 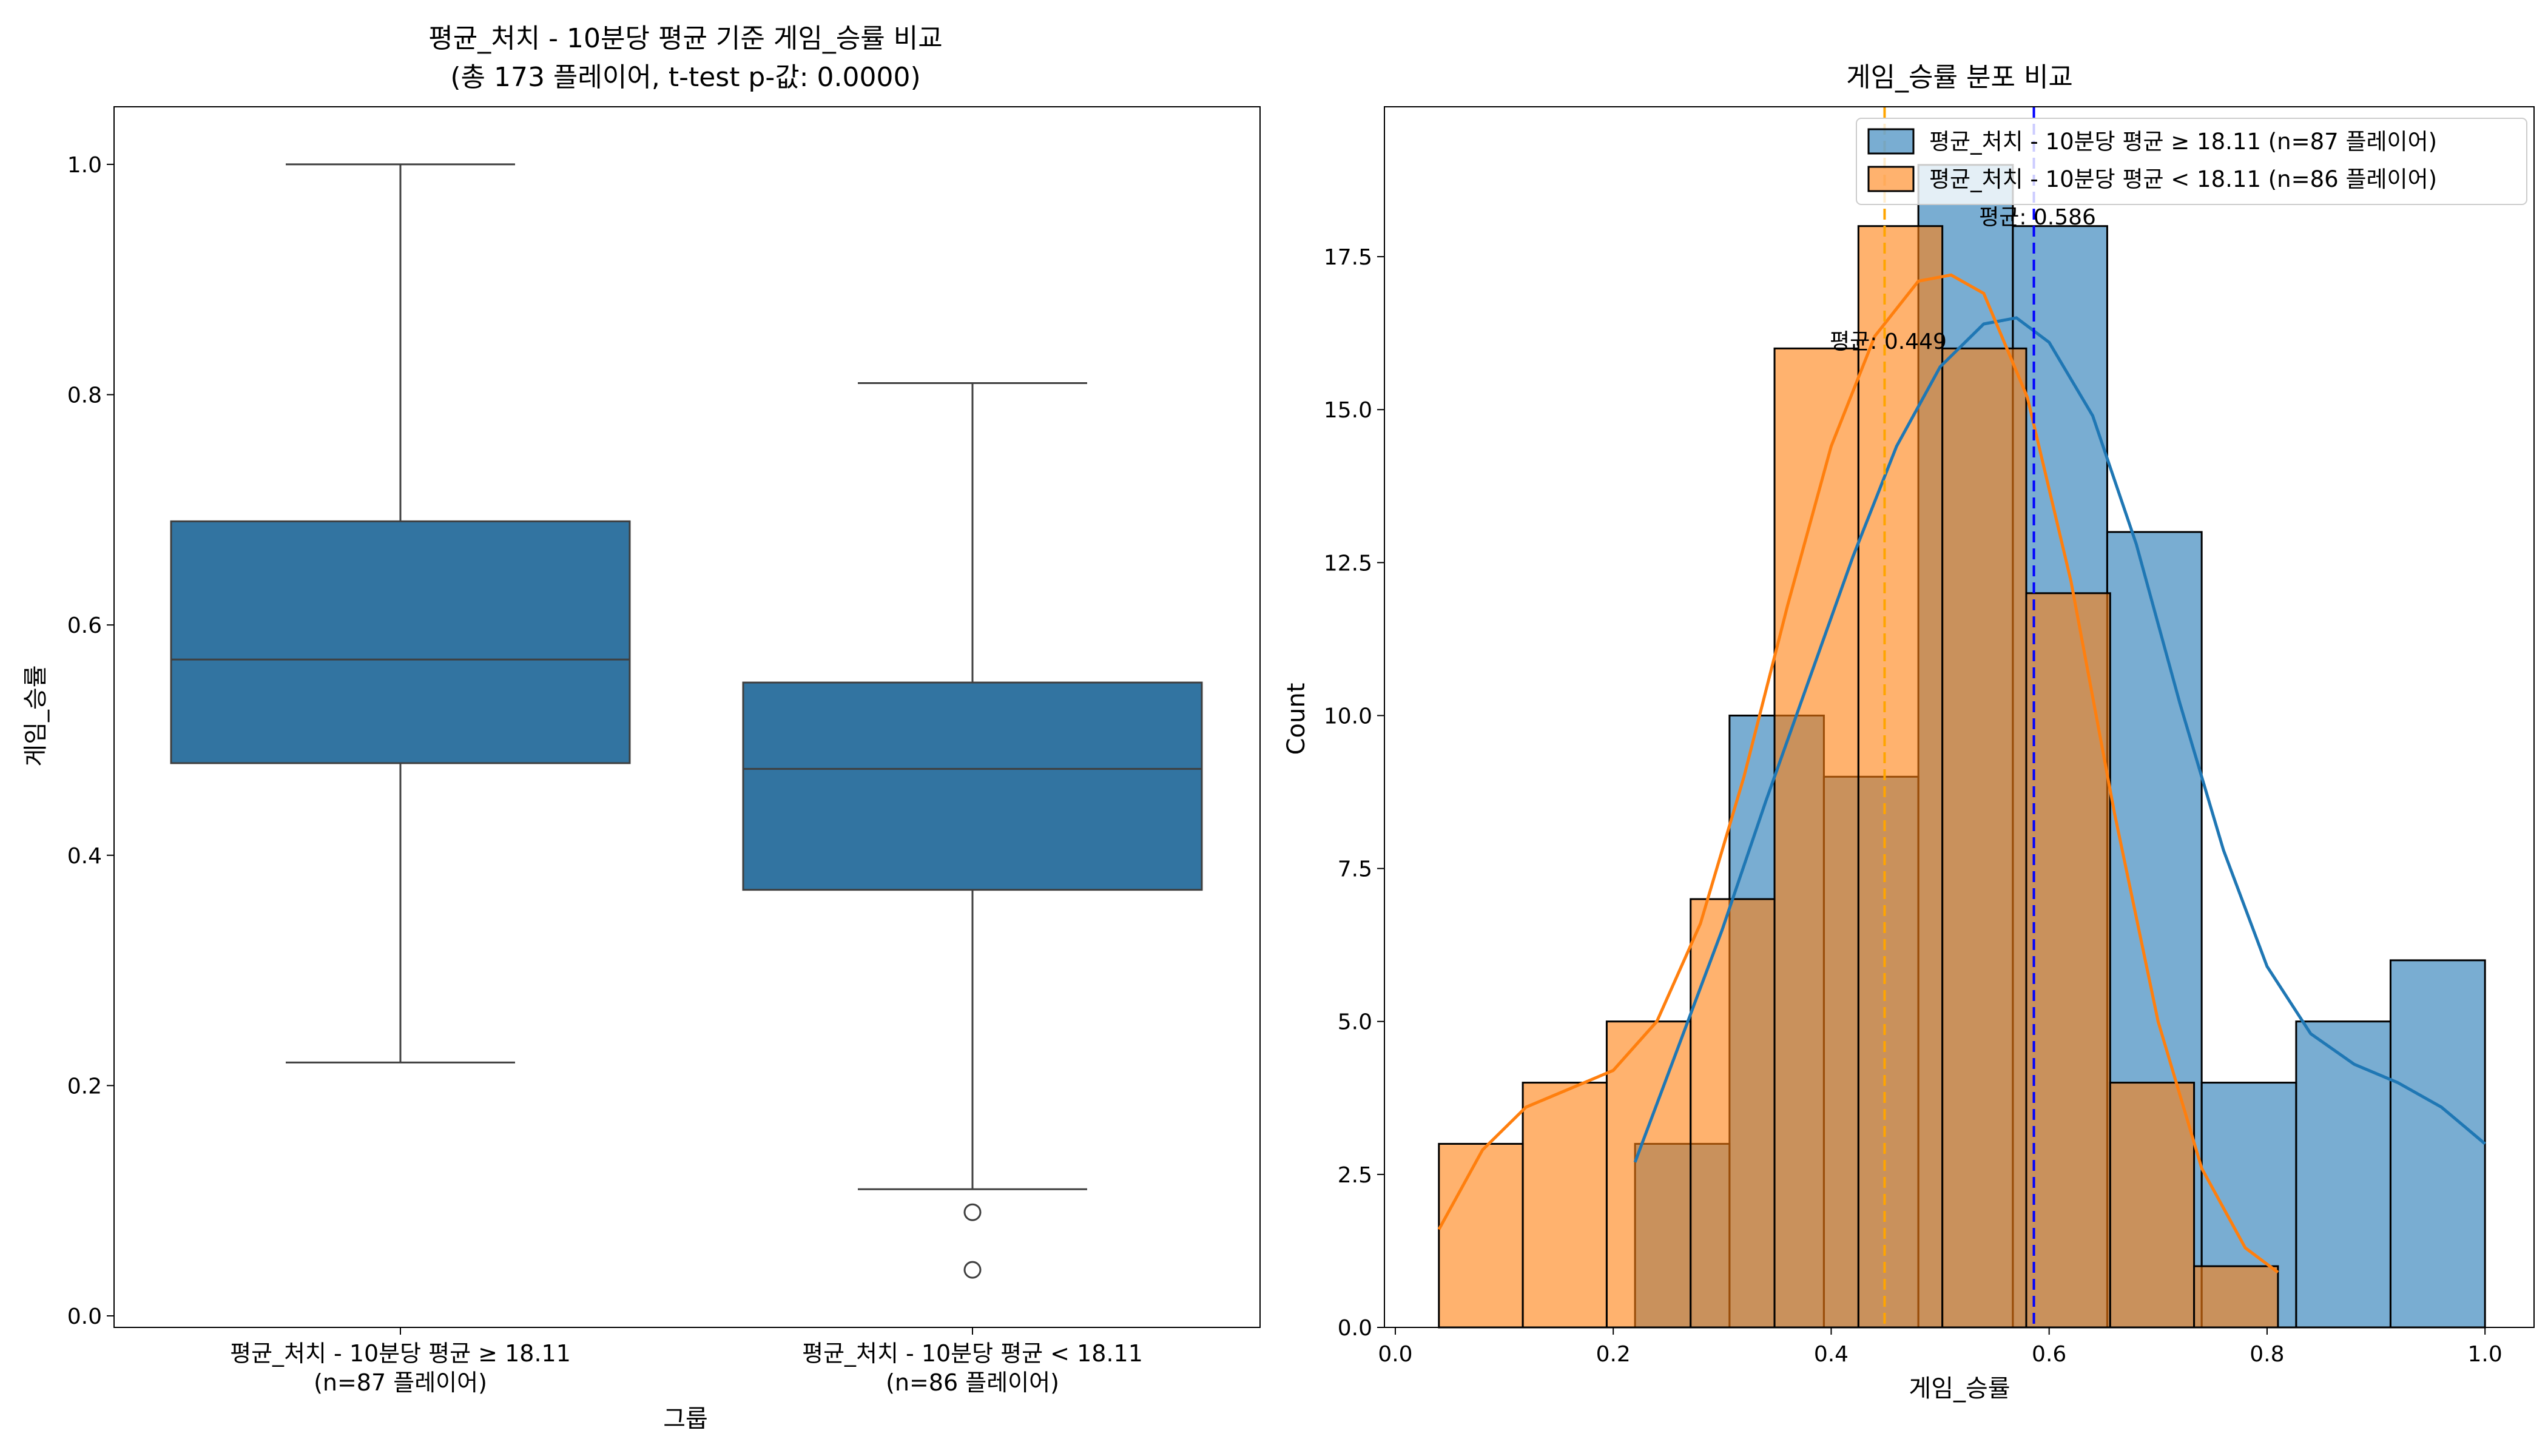 I want to click on legend-entry: 평균_처치 - 10분당 평균 < 18.11 (n=86 플레이어), so click(x=2183, y=179).